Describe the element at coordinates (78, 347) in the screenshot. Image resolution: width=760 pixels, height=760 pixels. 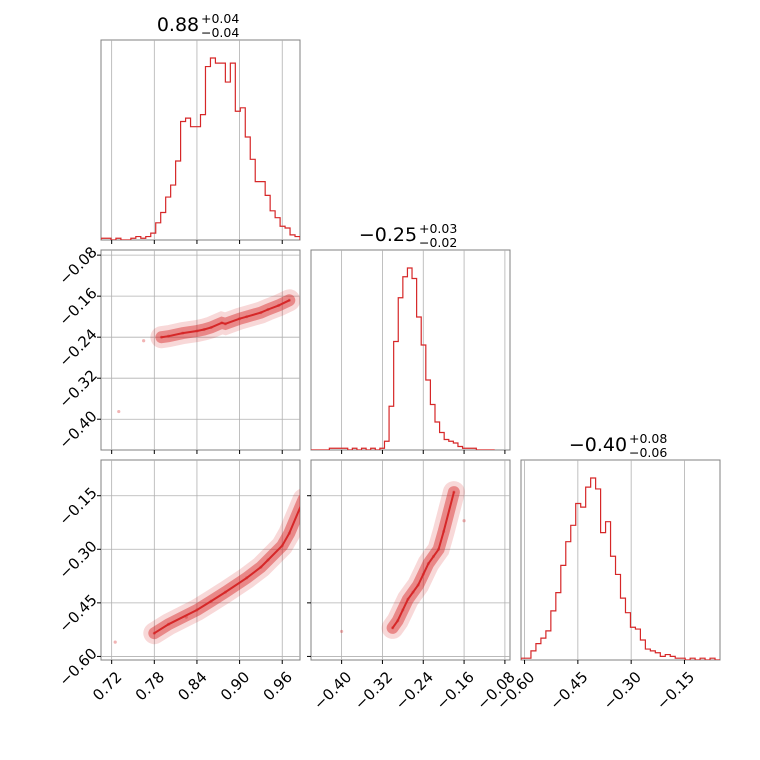
I see `y-tick-label: −0.24` at that location.